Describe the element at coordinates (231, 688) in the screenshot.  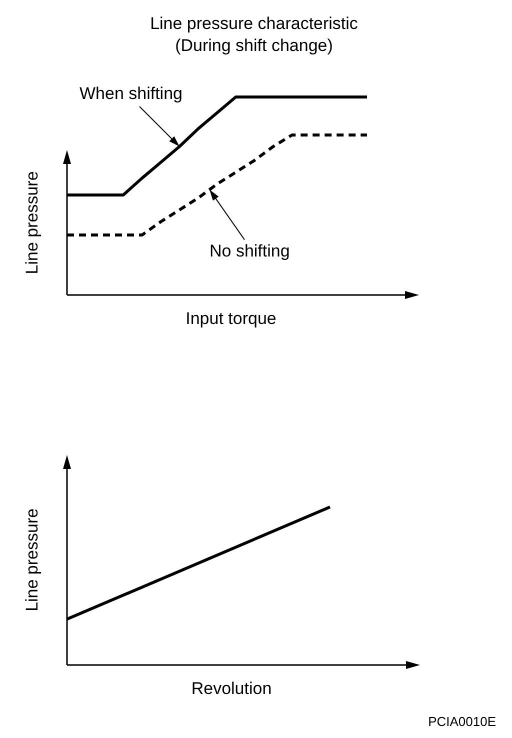
I see `x-axis-title: Revolution` at that location.